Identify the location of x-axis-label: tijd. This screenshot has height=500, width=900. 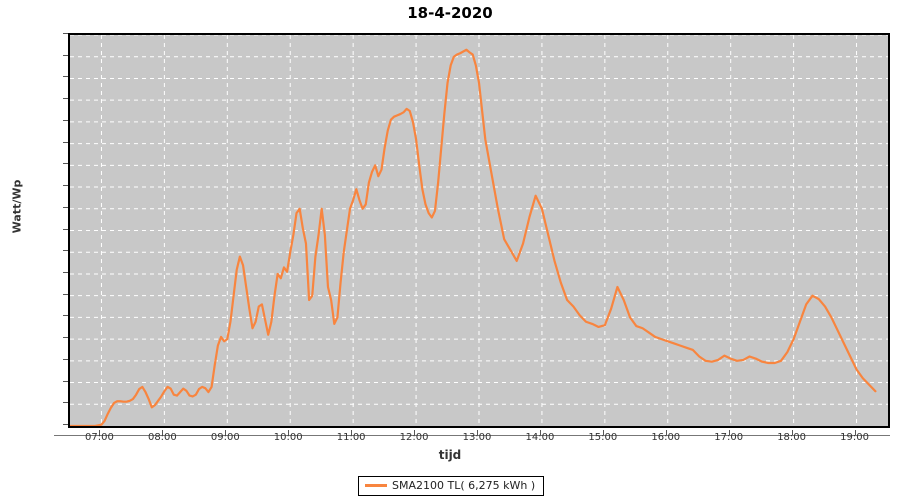
(450, 455).